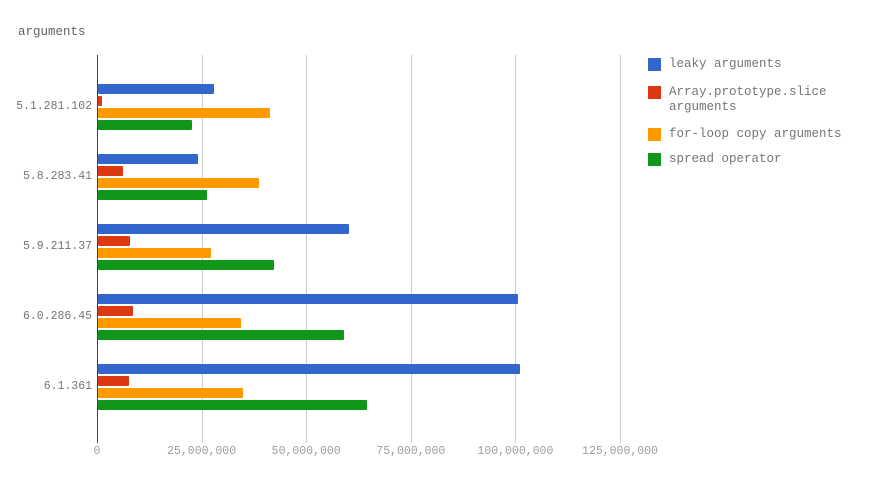 Image resolution: width=894 pixels, height=490 pixels. I want to click on legend-label: Array.prototype.slice arguments, so click(748, 99).